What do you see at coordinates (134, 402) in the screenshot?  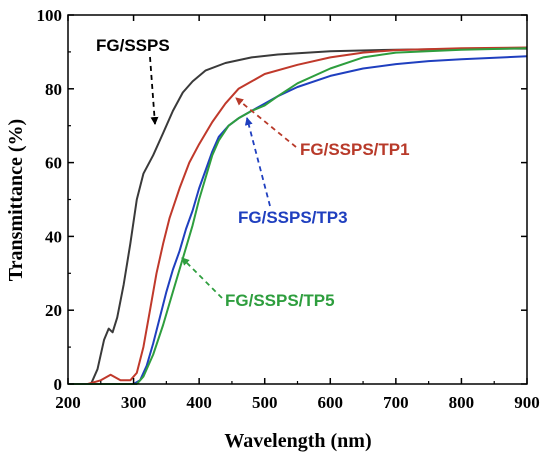 I see `x-tick-label: 300` at bounding box center [134, 402].